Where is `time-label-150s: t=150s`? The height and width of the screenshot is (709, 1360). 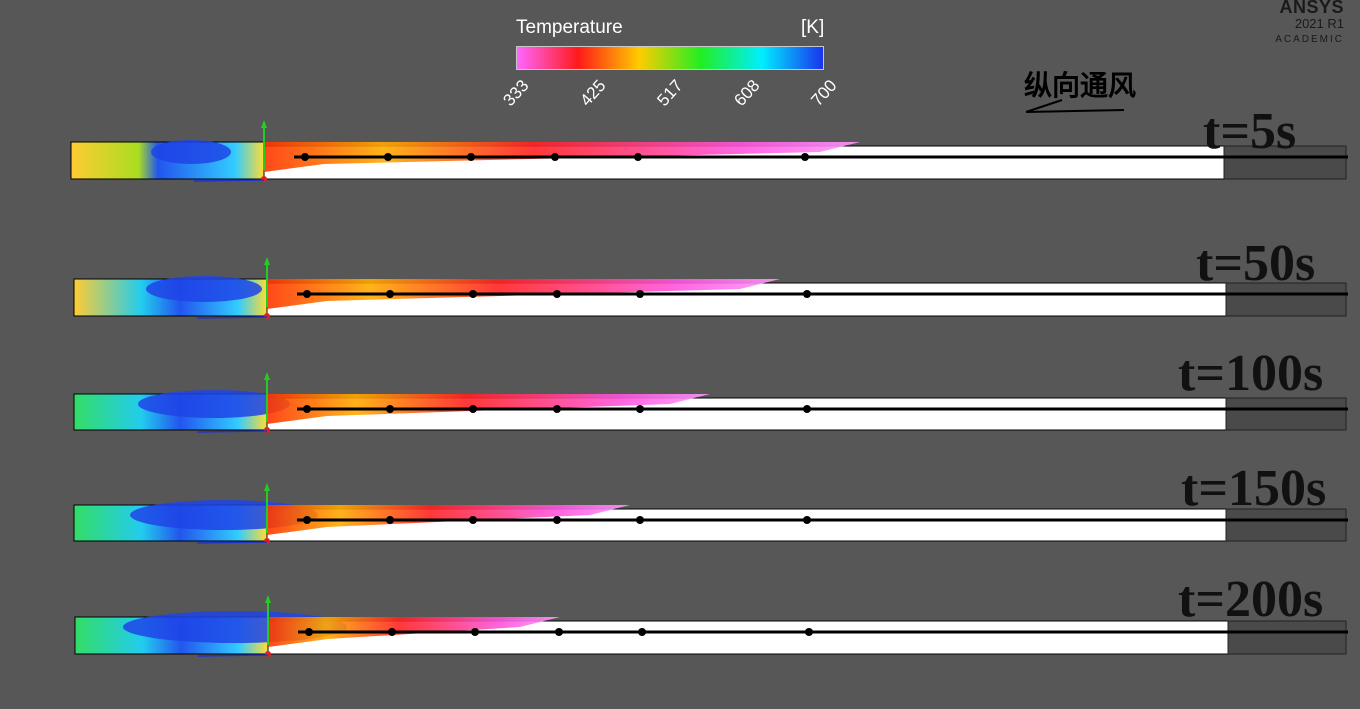 time-label-150s: t=150s is located at coordinates (1254, 488).